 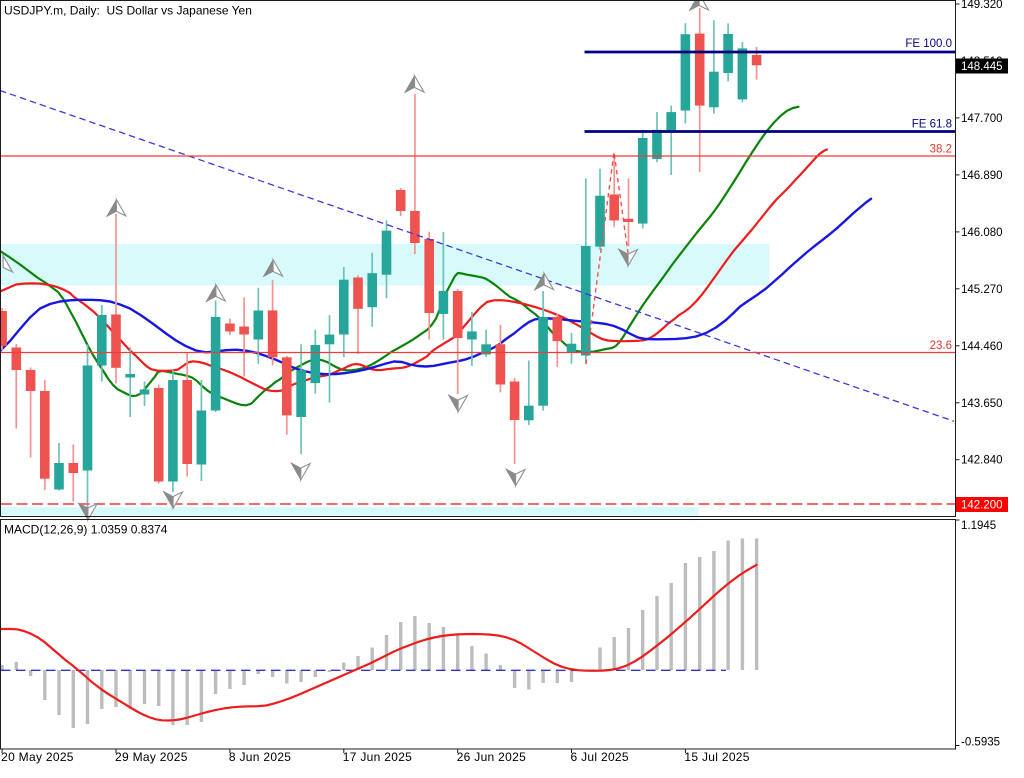 I want to click on svg-text: 146.080, so click(x=982, y=233).